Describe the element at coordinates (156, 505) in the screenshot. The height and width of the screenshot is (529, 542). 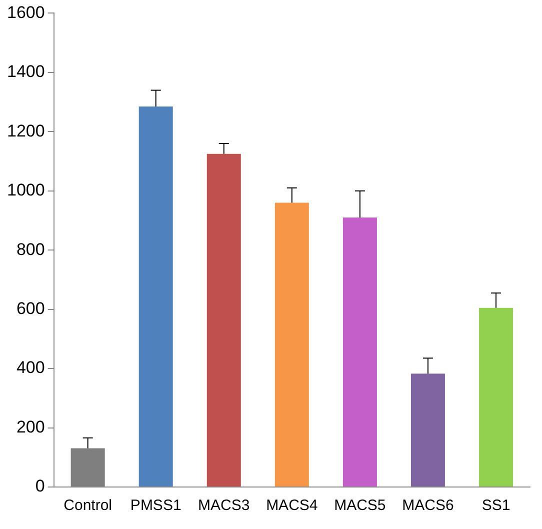
I see `x-tick-label: PMSS1` at that location.